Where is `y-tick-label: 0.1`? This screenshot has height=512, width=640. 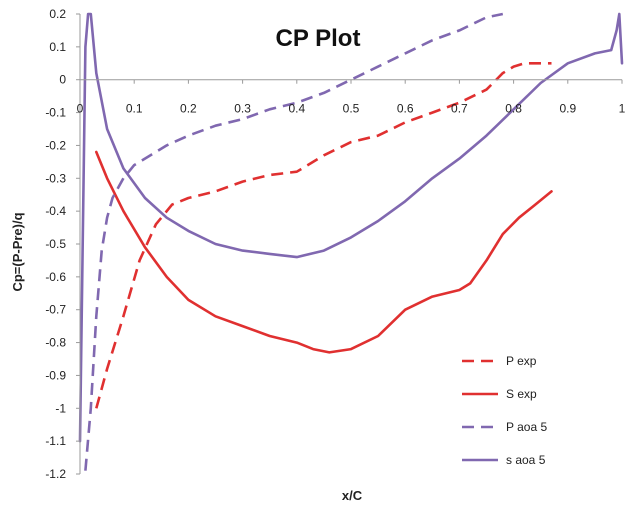 y-tick-label: 0.1 is located at coordinates (57, 47).